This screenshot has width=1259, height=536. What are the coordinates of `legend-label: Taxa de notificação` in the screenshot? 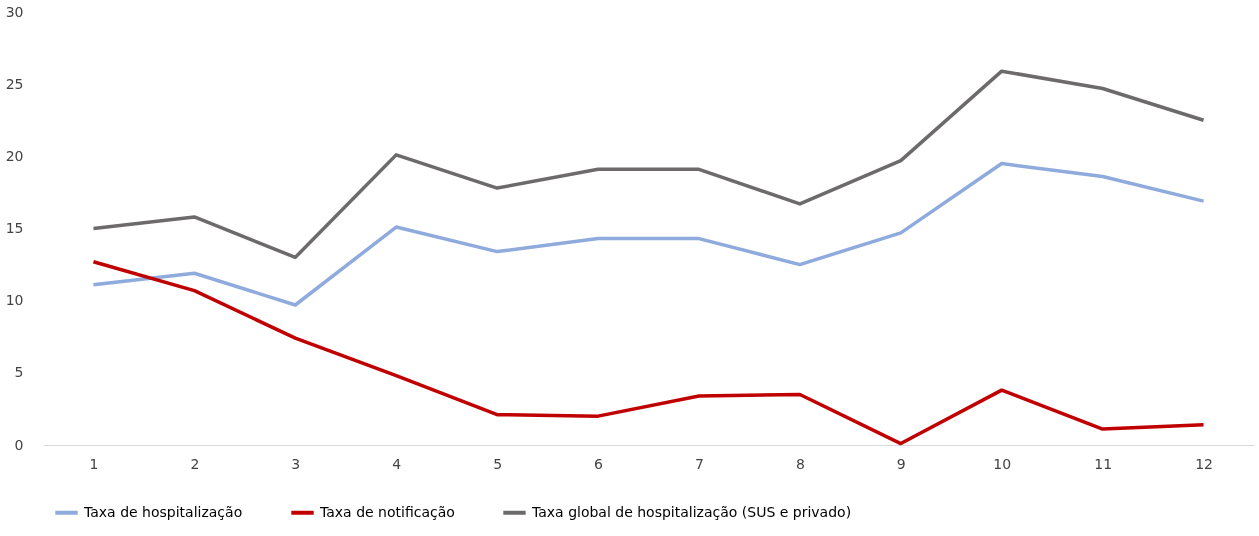 It's located at (387, 511).